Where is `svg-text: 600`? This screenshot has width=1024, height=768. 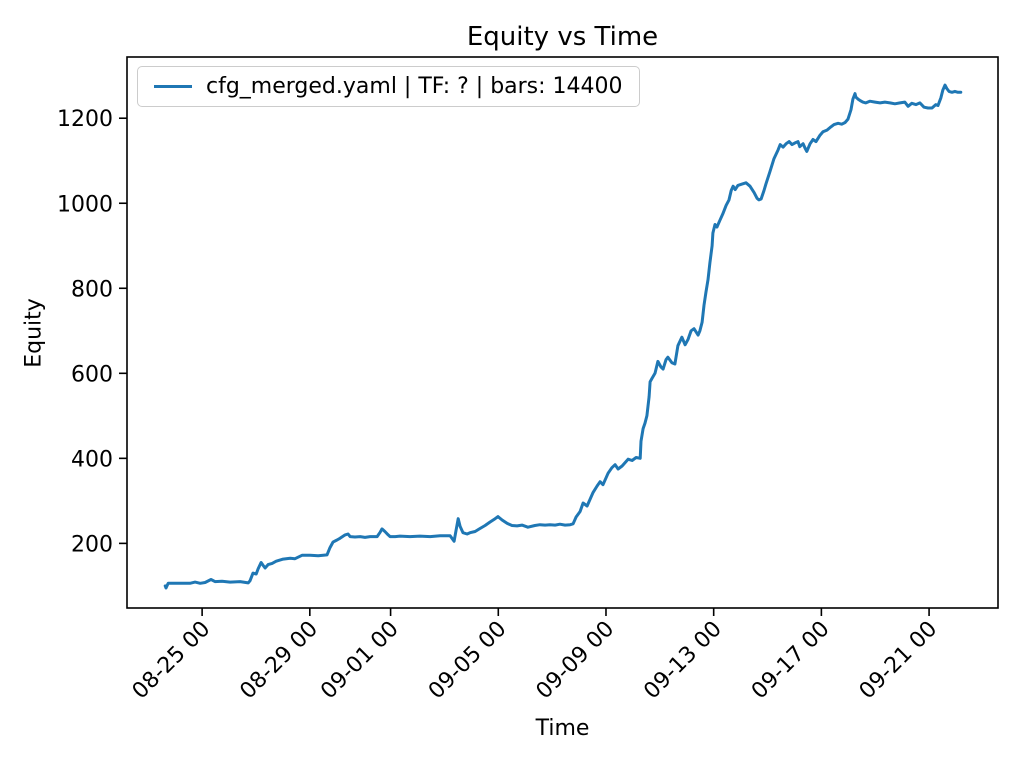
svg-text: 600 is located at coordinates (92, 374).